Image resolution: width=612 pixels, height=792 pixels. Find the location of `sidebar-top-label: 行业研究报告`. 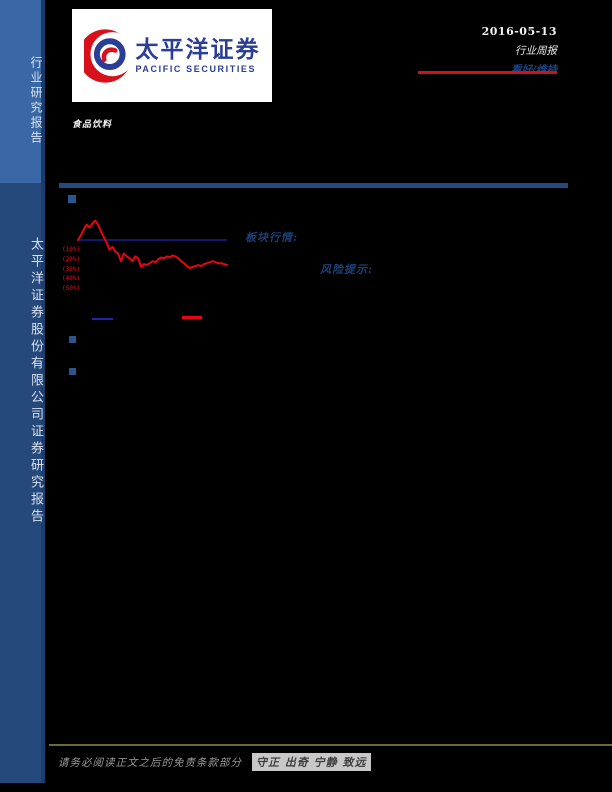

sidebar-top-label: 行业研究报告 is located at coordinates (36, 101).